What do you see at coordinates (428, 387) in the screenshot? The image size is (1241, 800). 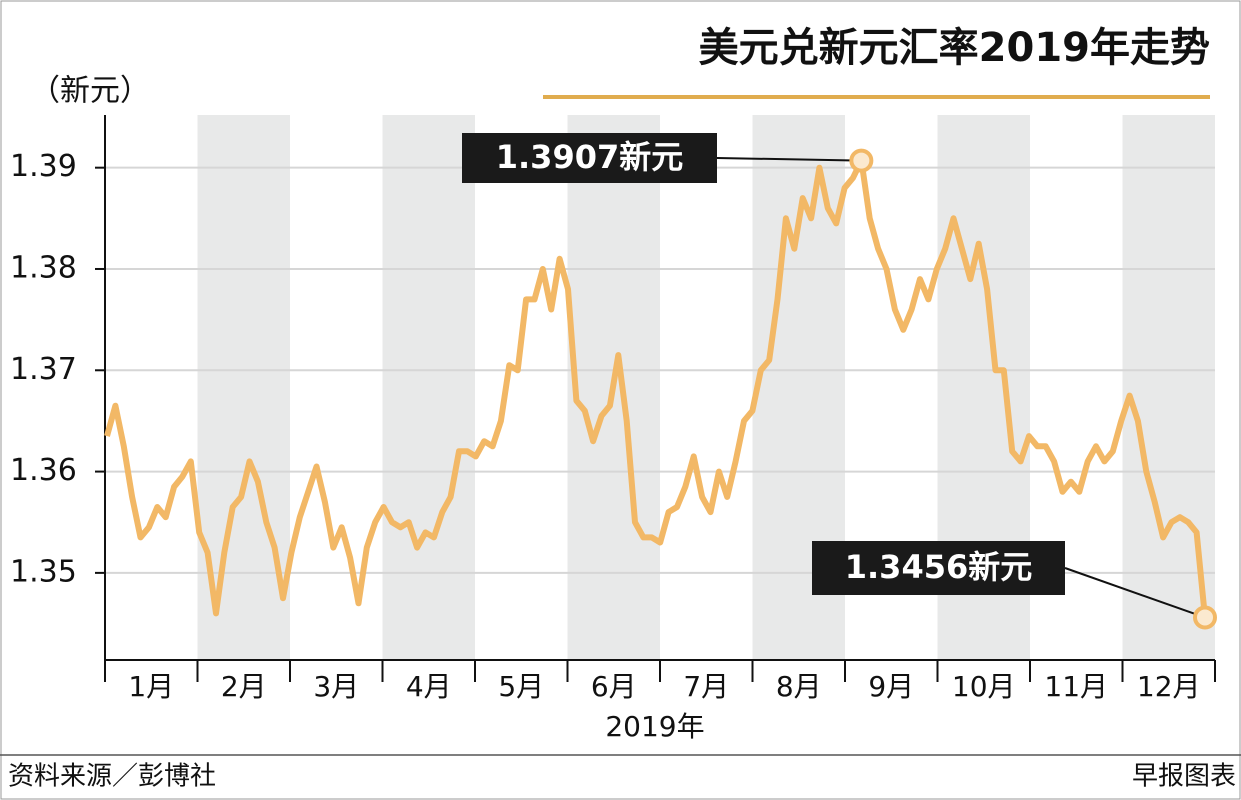 I see `month-band` at bounding box center [428, 387].